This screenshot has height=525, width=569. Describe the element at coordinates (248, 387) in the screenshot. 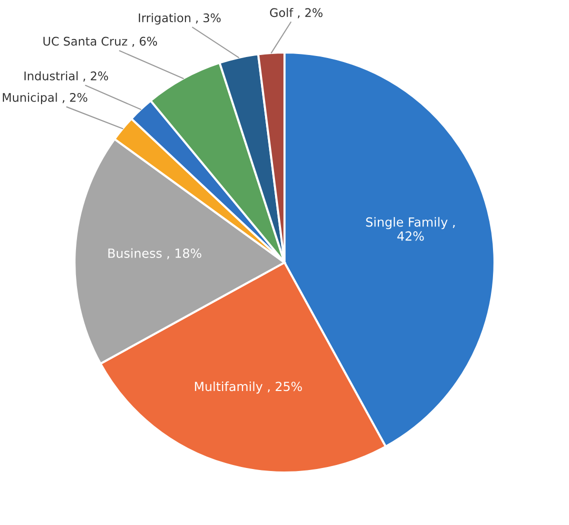

I see `slice-label: Multifamily , 25%` at that location.